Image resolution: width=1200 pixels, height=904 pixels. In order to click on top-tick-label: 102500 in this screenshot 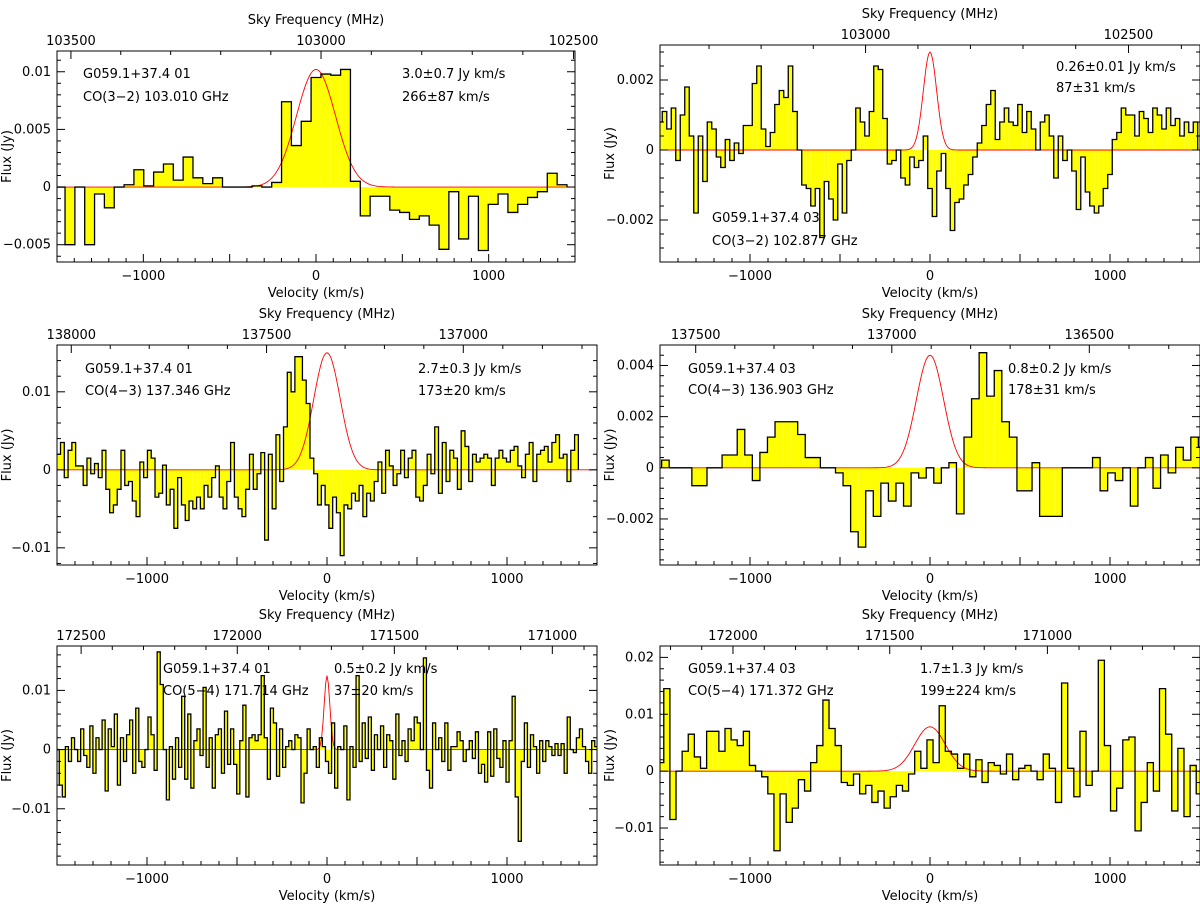, I will do `click(574, 41)`.